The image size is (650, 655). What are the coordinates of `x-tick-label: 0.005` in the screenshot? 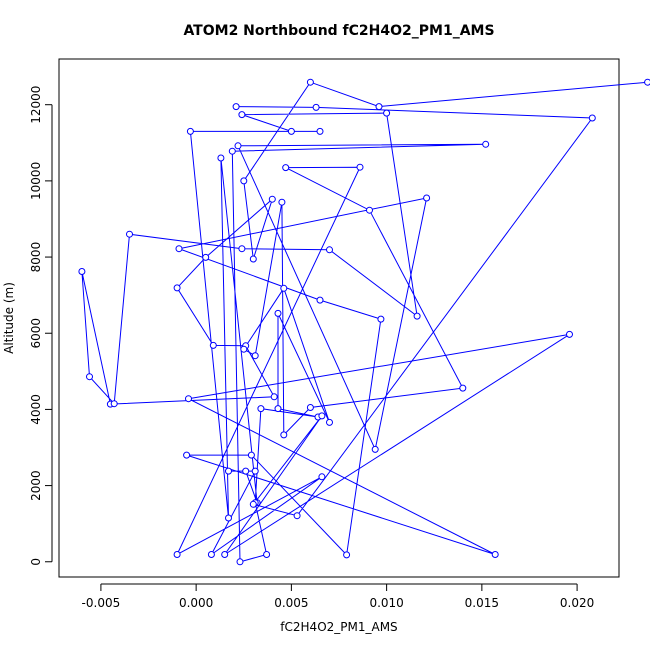 It's located at (291, 603).